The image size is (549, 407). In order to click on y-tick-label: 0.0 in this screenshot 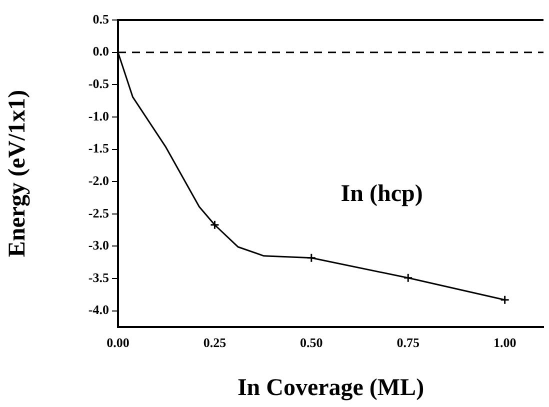, I will do `click(100, 51)`.